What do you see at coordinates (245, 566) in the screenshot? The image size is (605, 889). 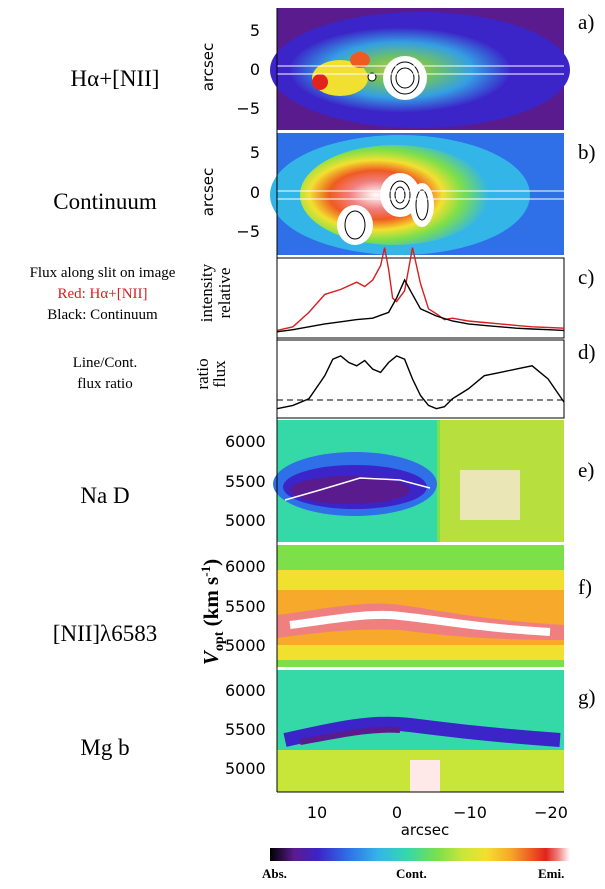 I see `tick-f-6000: 6000` at bounding box center [245, 566].